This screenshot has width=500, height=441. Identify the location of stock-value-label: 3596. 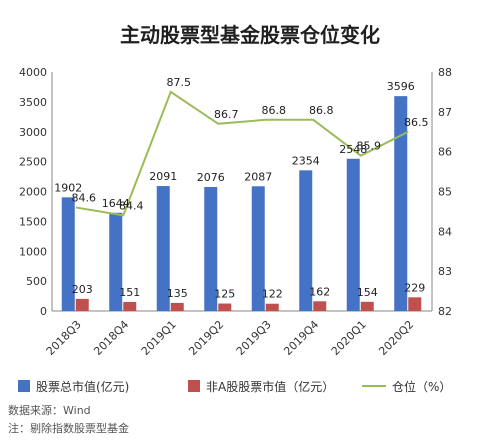
(401, 86).